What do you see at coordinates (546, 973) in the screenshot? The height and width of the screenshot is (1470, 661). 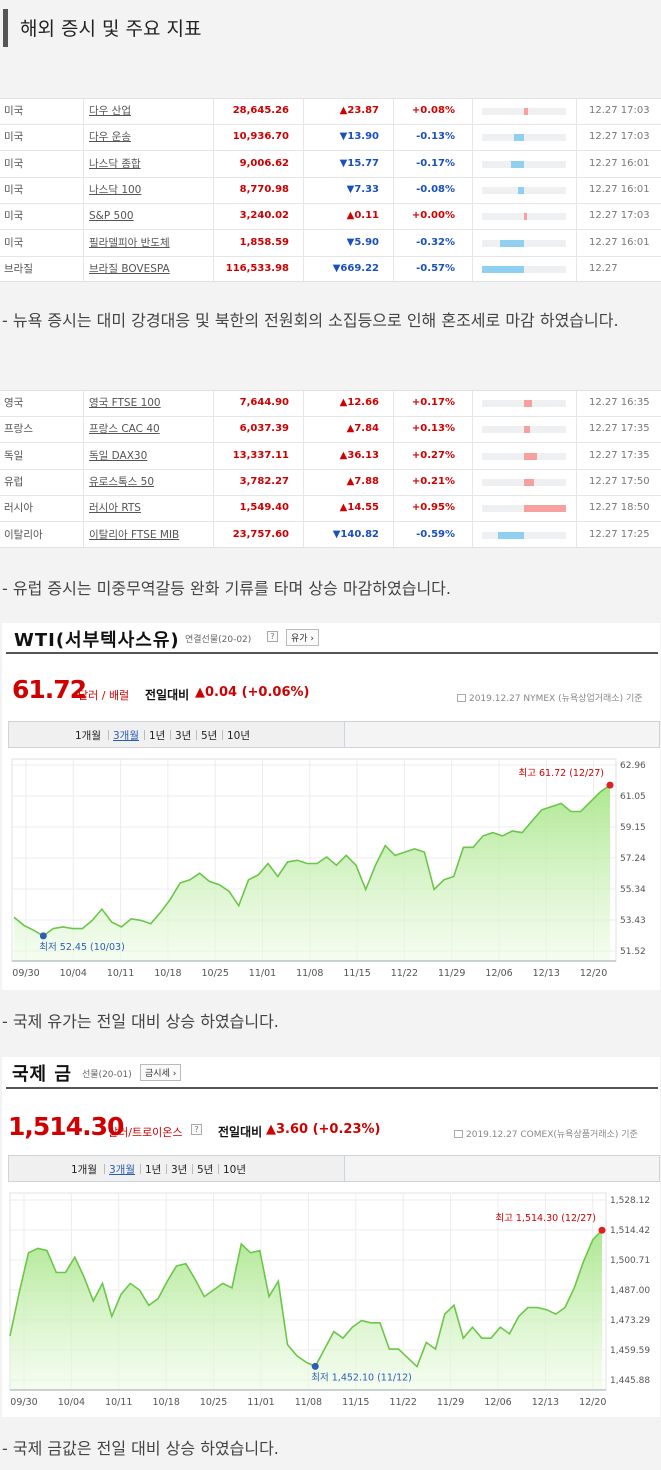 I see `x-tick-label: 12/13` at bounding box center [546, 973].